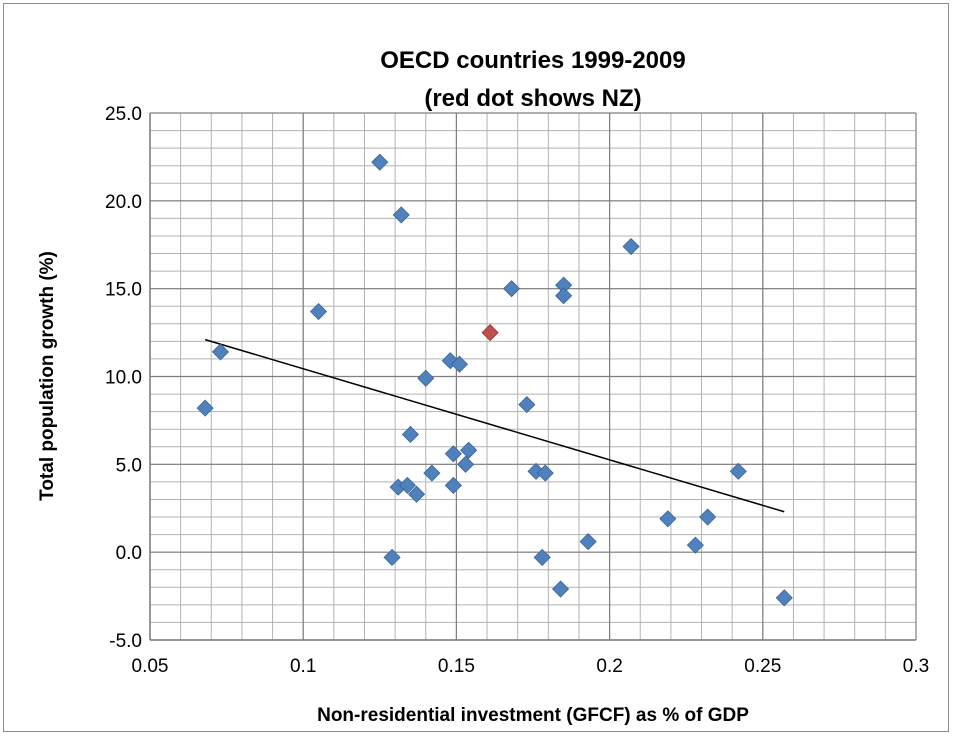 The width and height of the screenshot is (954, 737). Describe the element at coordinates (123, 378) in the screenshot. I see `y-tick-label: 10.0` at that location.